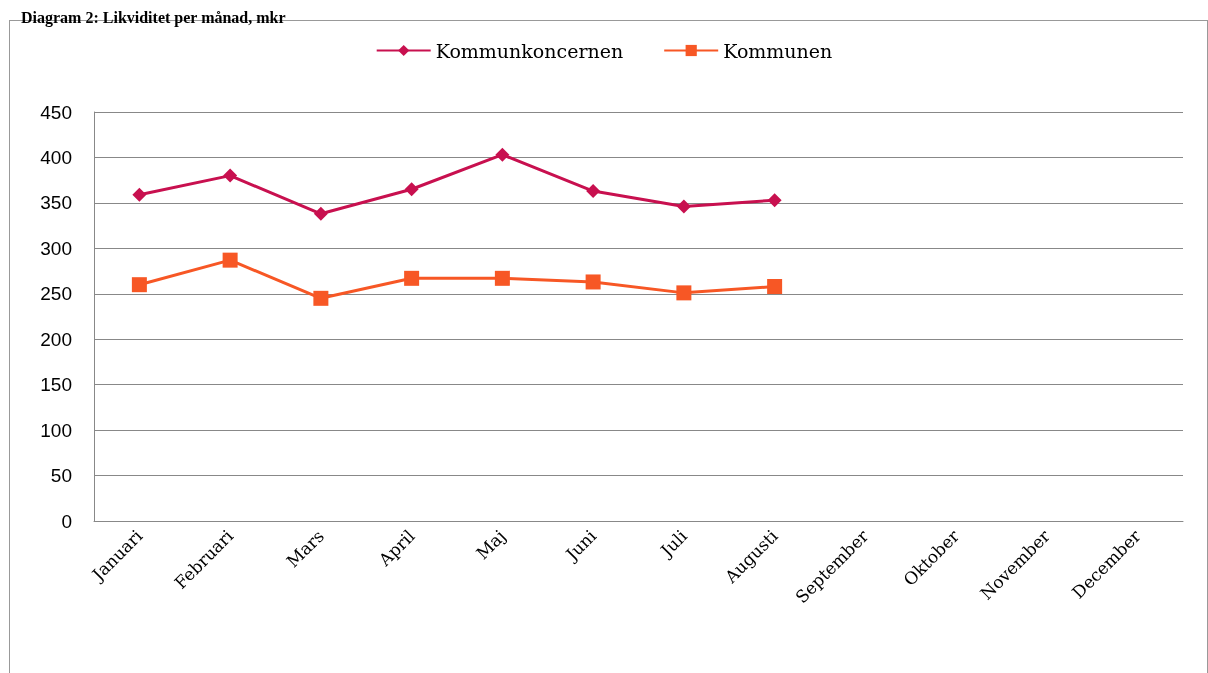 The height and width of the screenshot is (673, 1208). What do you see at coordinates (66, 521) in the screenshot?
I see `y-tick-label: 0` at bounding box center [66, 521].